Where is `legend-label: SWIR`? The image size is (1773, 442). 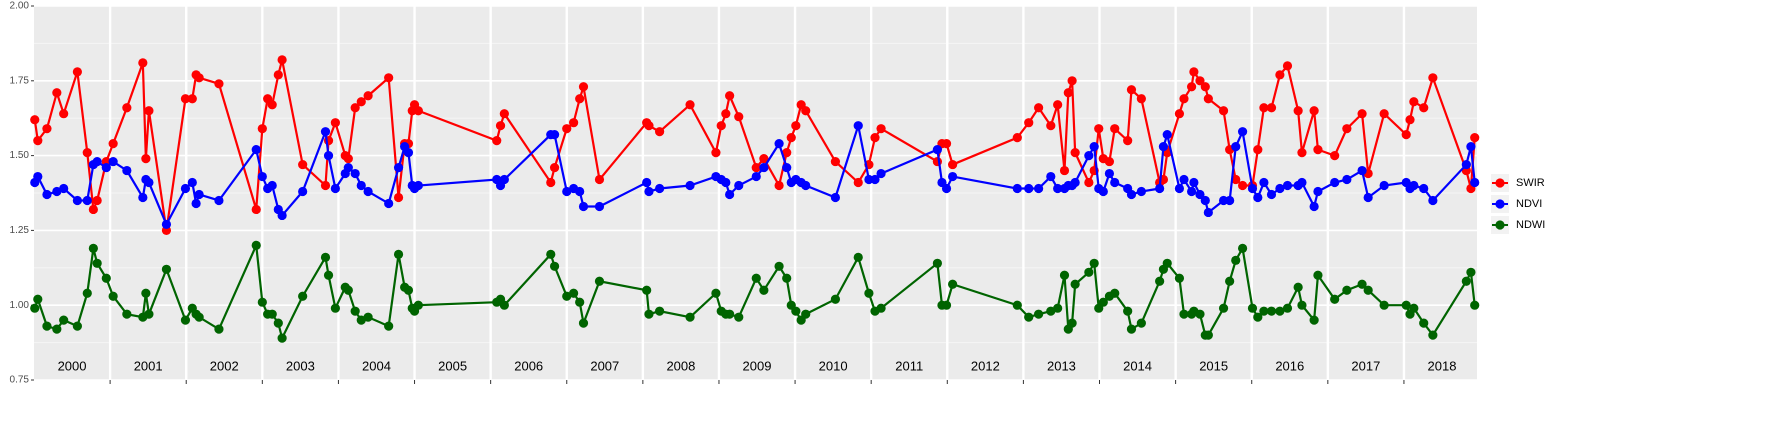
legend-label: SWIR is located at coordinates (1530, 183).